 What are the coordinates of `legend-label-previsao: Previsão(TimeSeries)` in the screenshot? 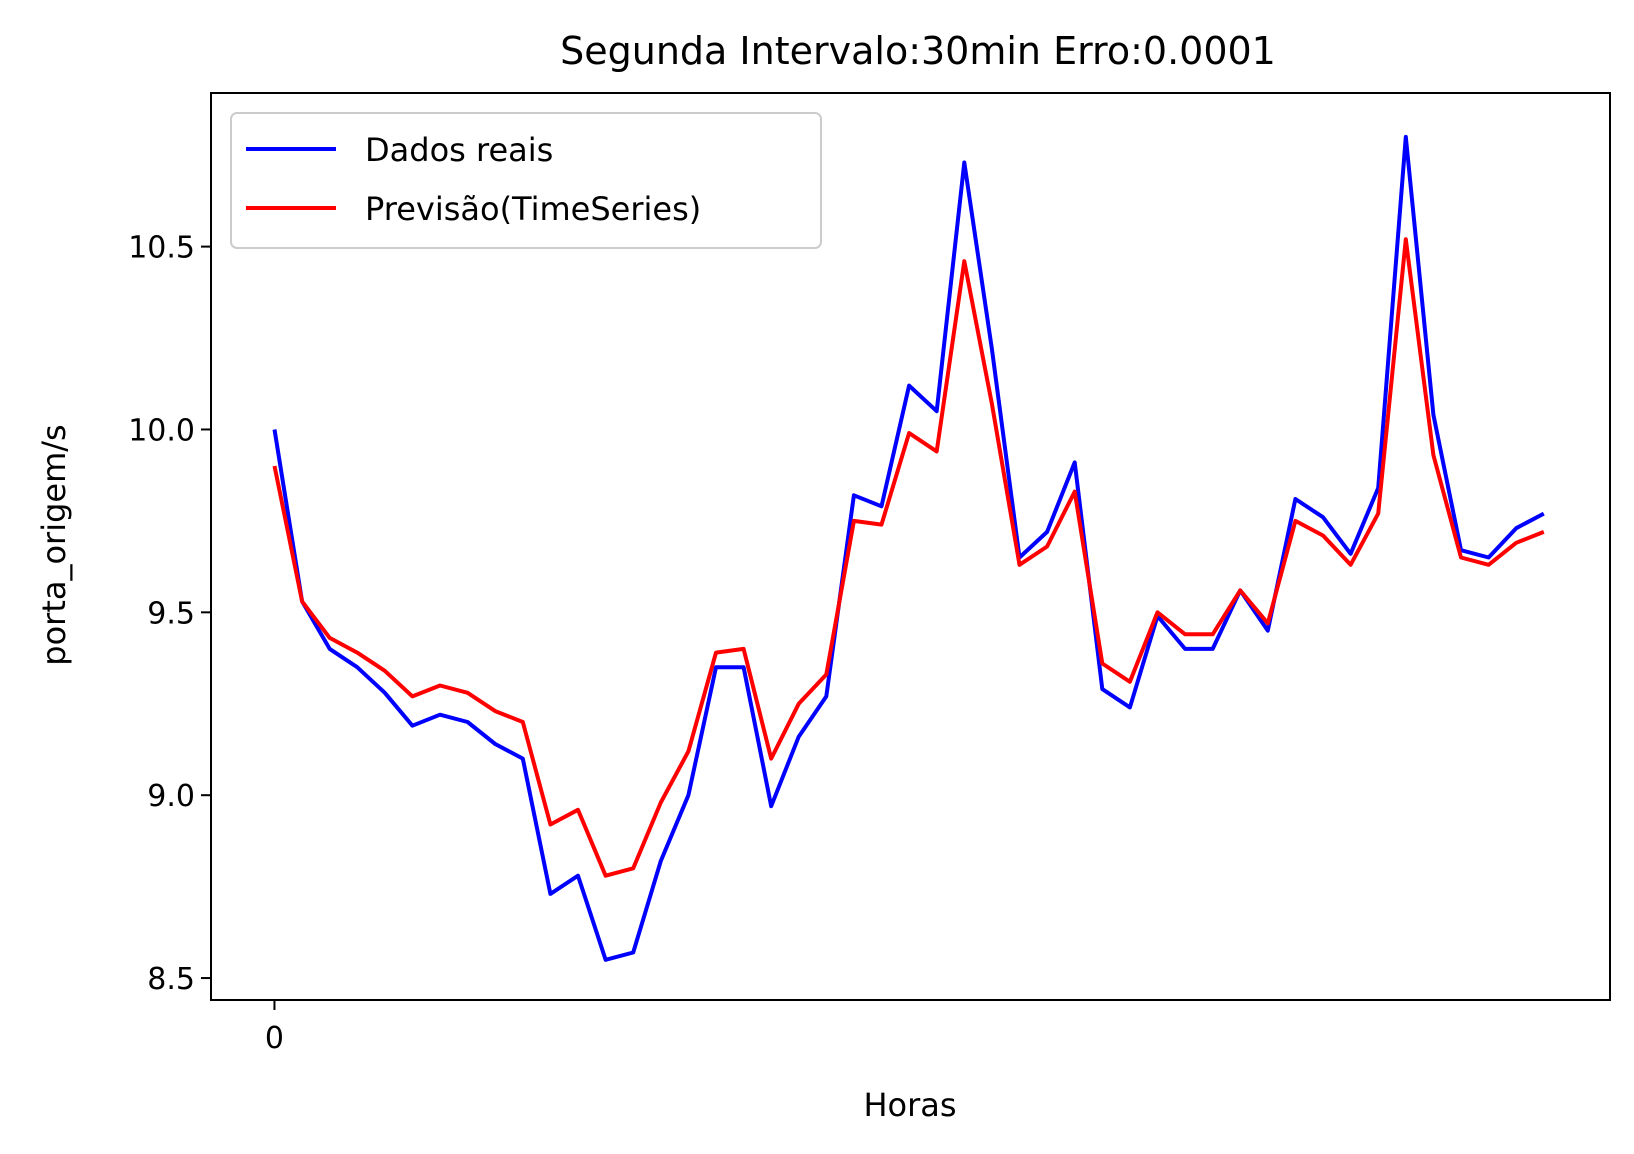 It's located at (533, 209).